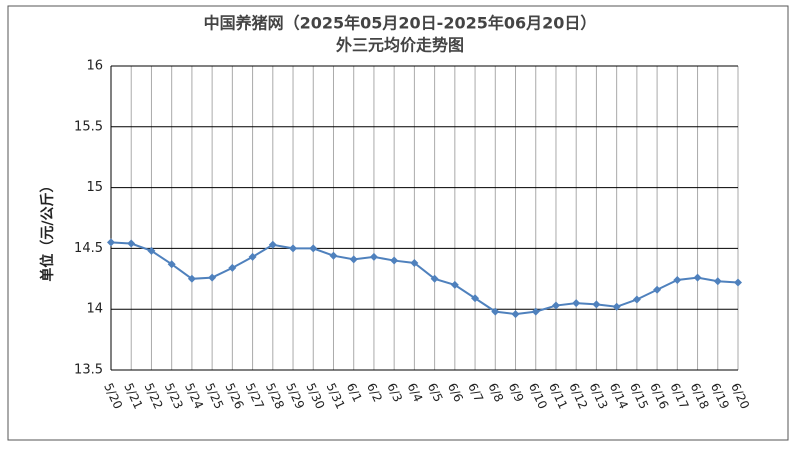 This screenshot has height=449, width=795. Describe the element at coordinates (88, 126) in the screenshot. I see `y-tick-label: 15.5` at that location.